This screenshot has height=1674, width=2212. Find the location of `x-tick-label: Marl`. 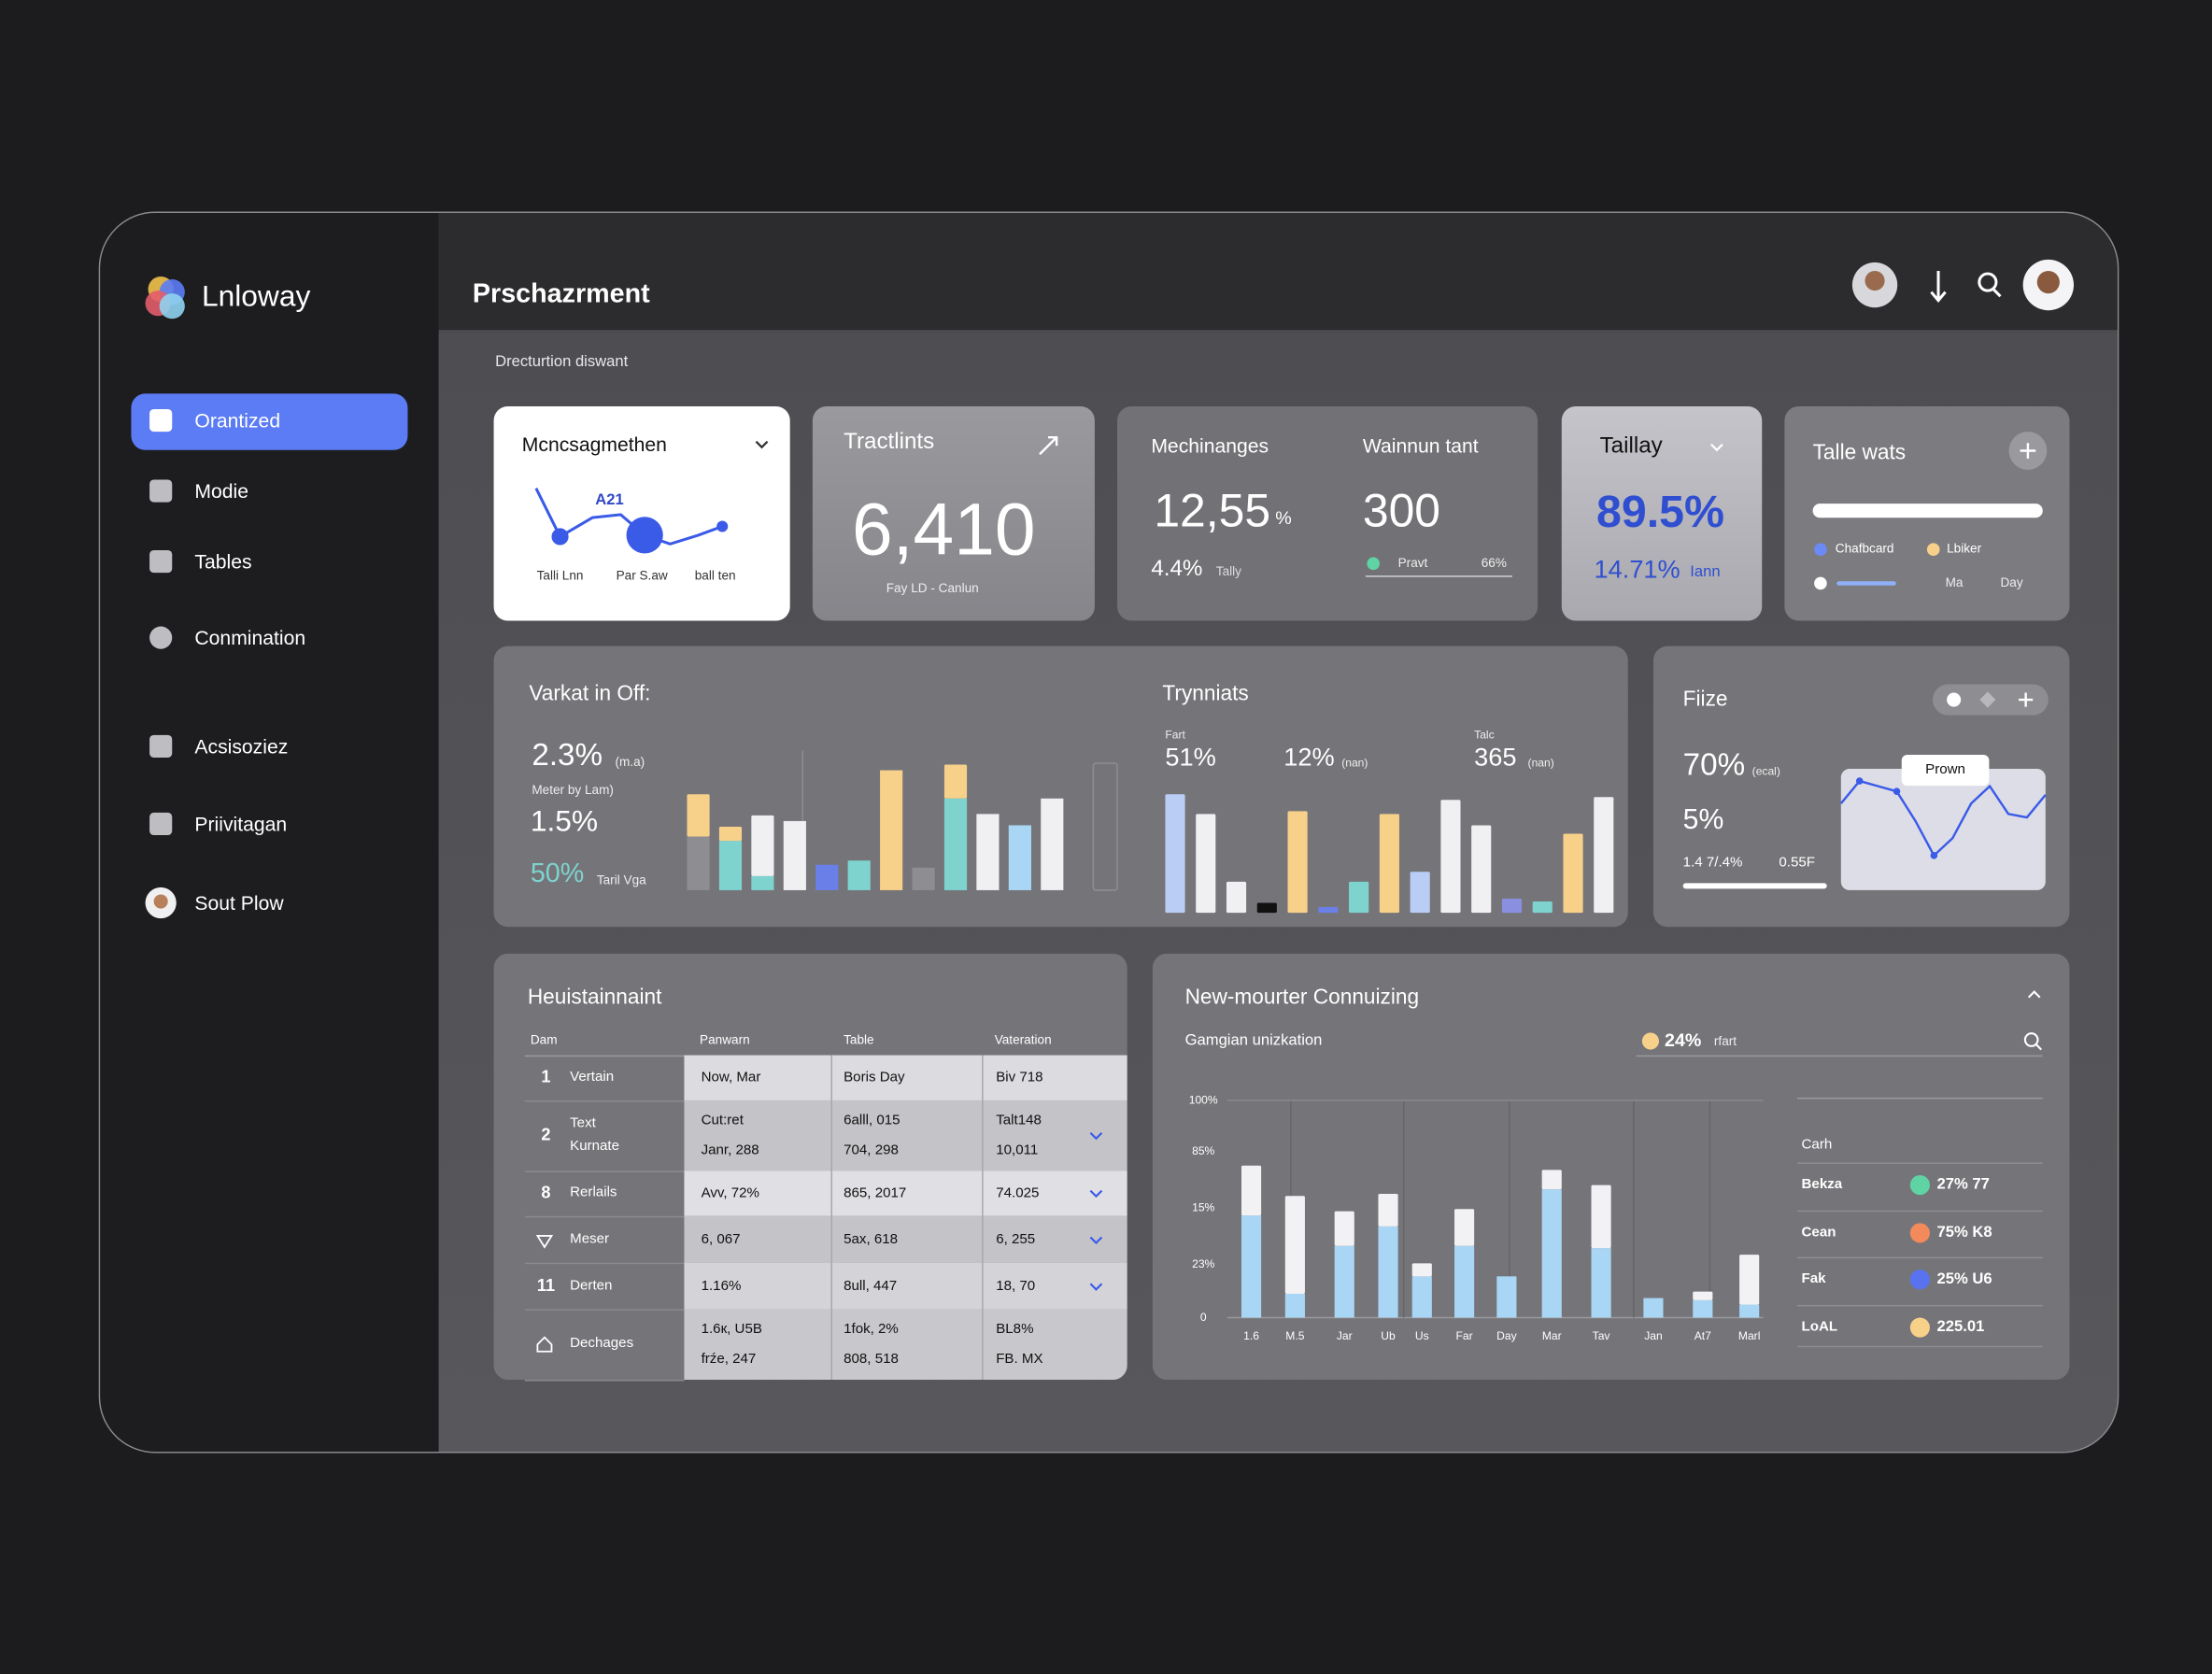

x-tick-label: Marl is located at coordinates (1749, 1335).